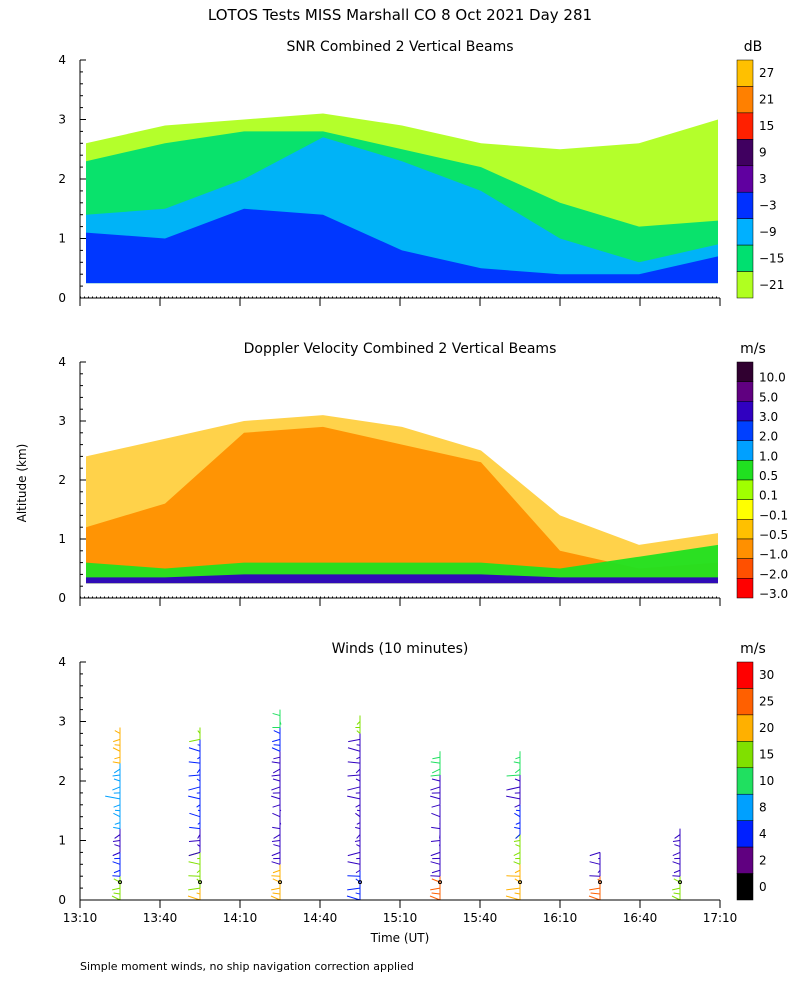 The width and height of the screenshot is (800, 1000). Describe the element at coordinates (768, 417) in the screenshot. I see `colorbar-label: 3.0` at that location.